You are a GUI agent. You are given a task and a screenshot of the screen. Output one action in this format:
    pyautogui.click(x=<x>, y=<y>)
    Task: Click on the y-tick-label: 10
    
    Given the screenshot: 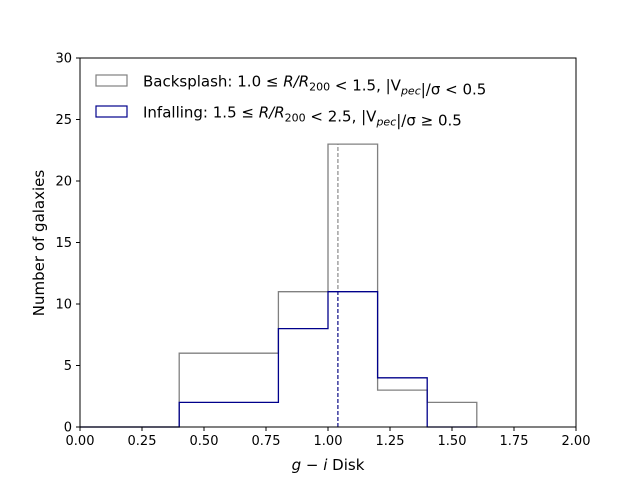 What is the action you would take?
    pyautogui.click(x=63, y=305)
    